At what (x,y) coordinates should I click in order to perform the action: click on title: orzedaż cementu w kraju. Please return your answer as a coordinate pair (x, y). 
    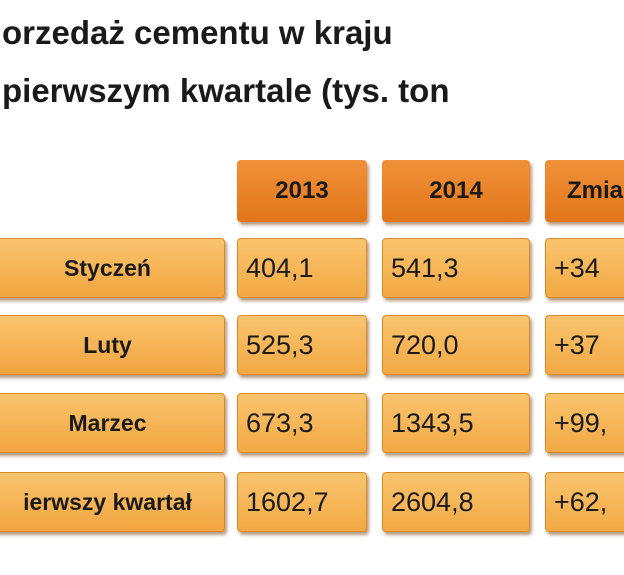
    Looking at the image, I should click on (197, 32).